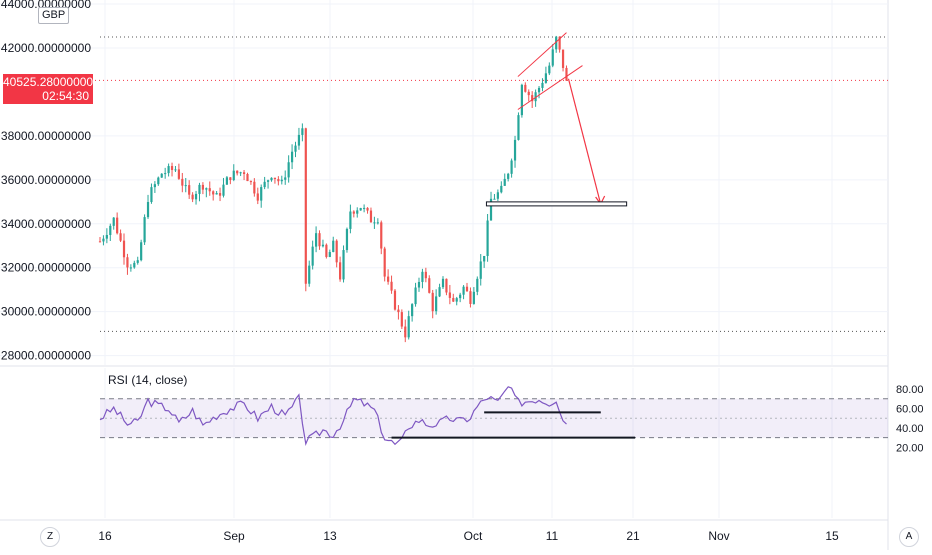  What do you see at coordinates (556, 119) in the screenshot?
I see `annotation-layer` at bounding box center [556, 119].